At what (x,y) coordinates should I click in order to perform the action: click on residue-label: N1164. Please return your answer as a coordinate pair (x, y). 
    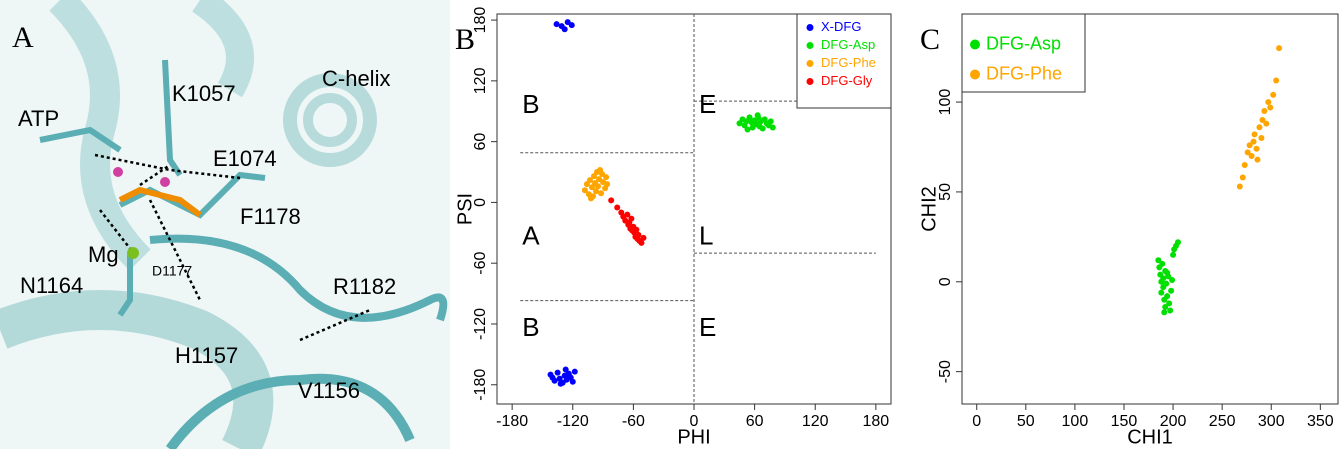
    Looking at the image, I should click on (51, 285).